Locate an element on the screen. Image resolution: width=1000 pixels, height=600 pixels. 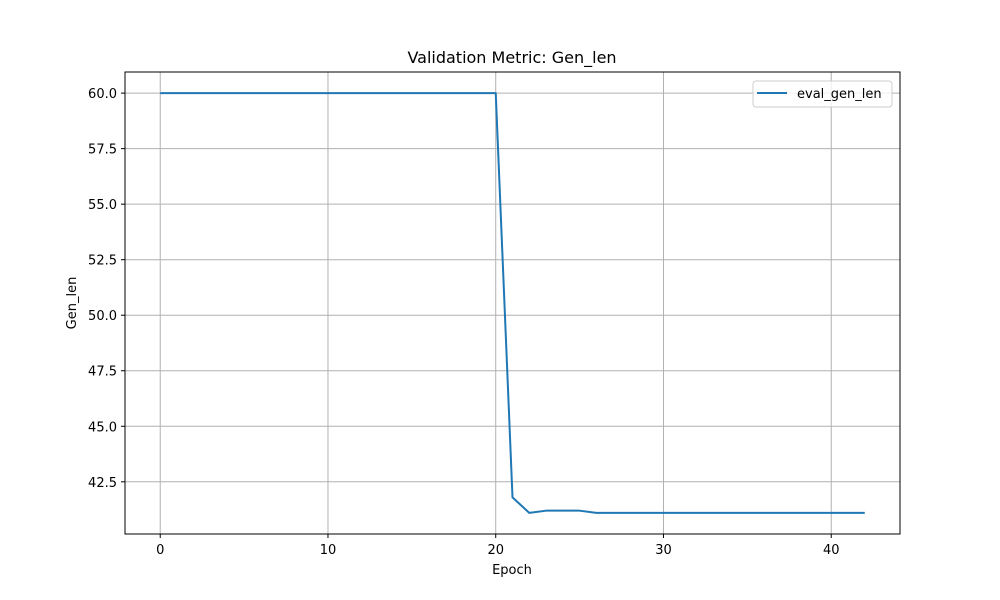
x-tick-label: 0 is located at coordinates (160, 550).